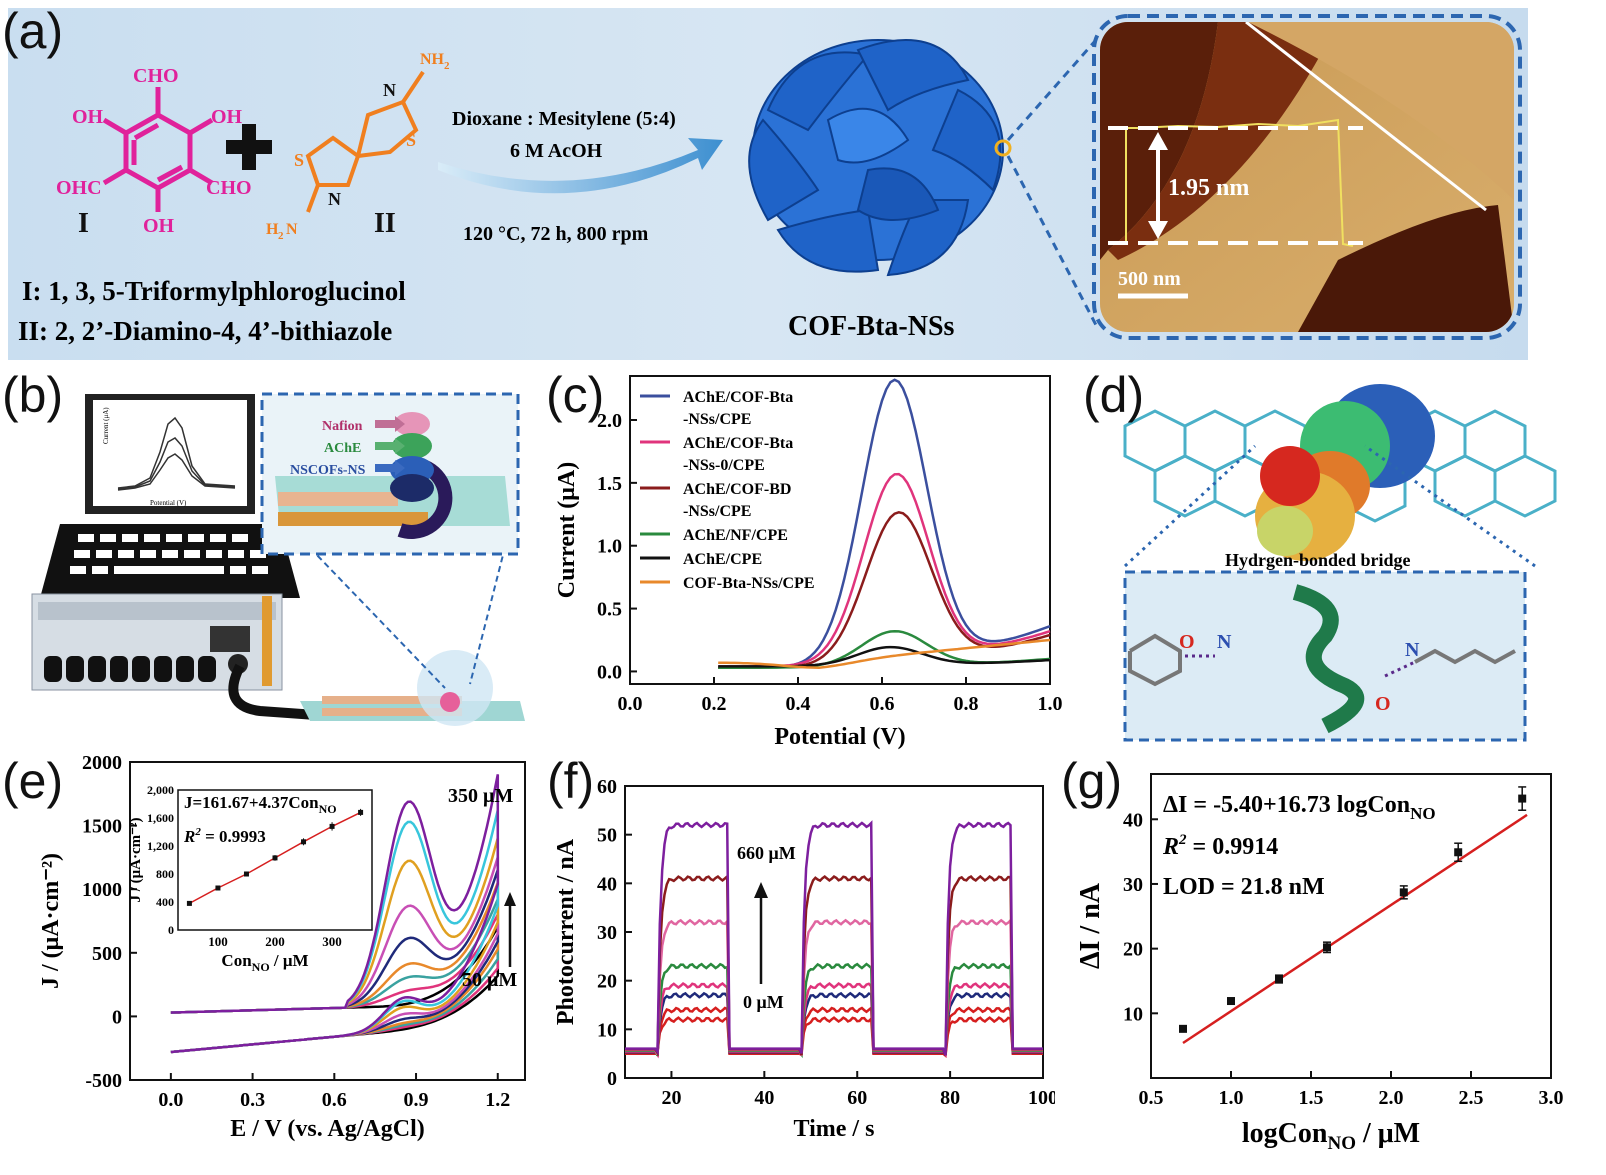 The width and height of the screenshot is (1606, 1175). Describe the element at coordinates (714, 704) in the screenshot. I see `x-tick-label: 0.2` at that location.